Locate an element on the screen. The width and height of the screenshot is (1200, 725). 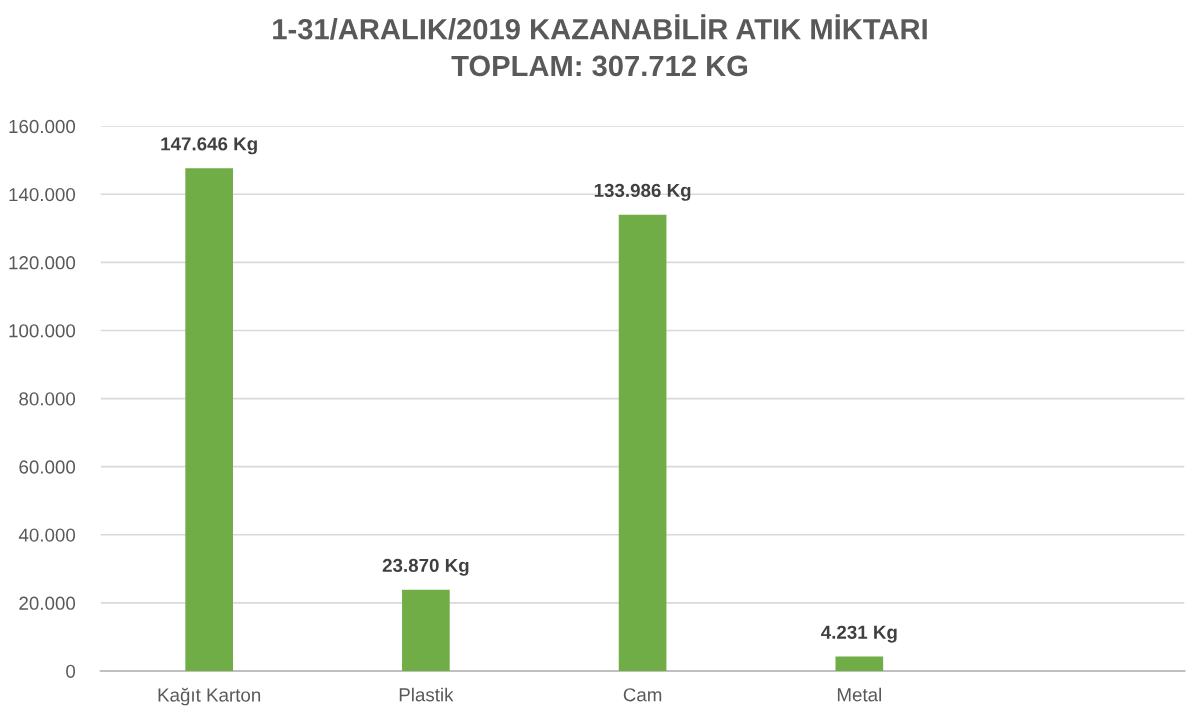
y-tick-label: 60.000 is located at coordinates (47, 467).